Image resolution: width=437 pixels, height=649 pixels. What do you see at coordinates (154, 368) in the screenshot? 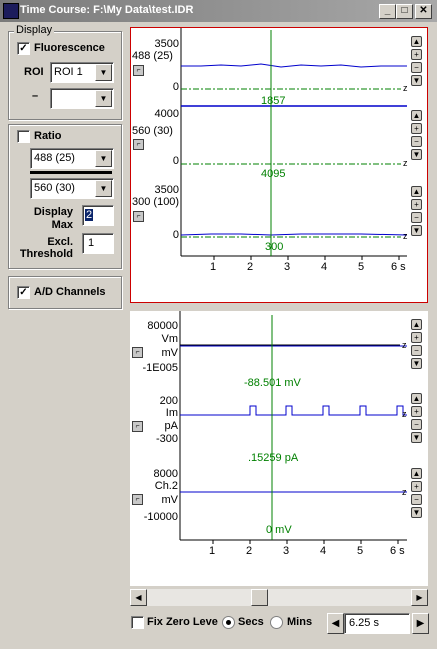
I see `vm-ymin: -1E005` at bounding box center [154, 368].